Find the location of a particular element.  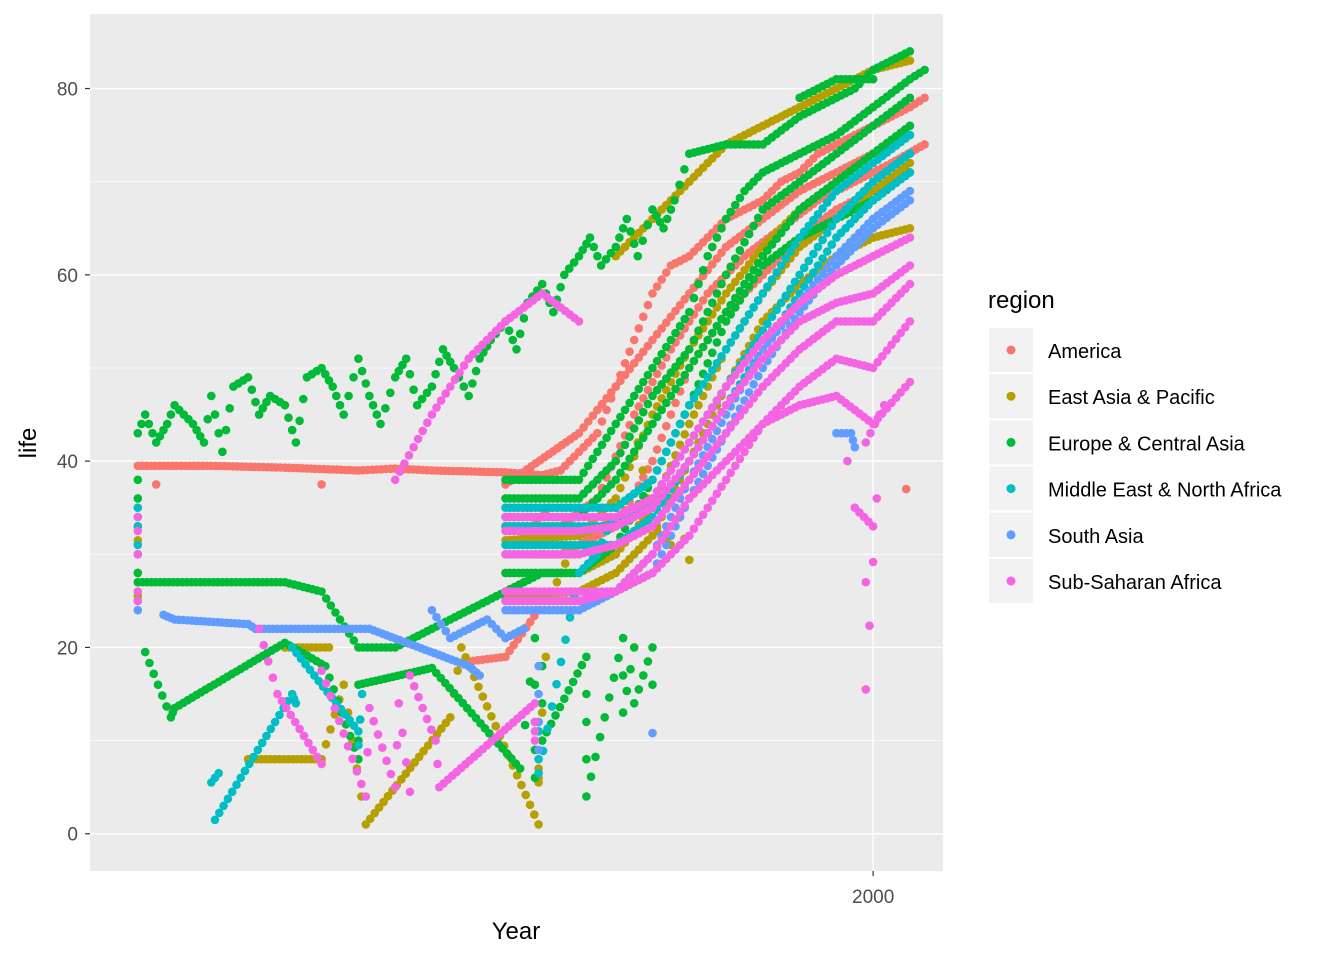

legend-label: East Asia & Pacific is located at coordinates (1131, 398).